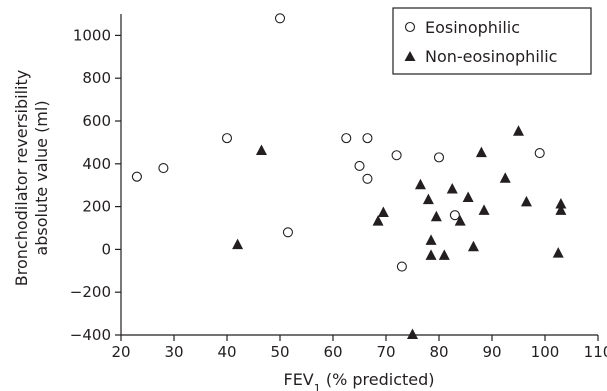  Describe the element at coordinates (41, 177) in the screenshot. I see `y-axis-title-line-2: absolute value (ml)` at that location.